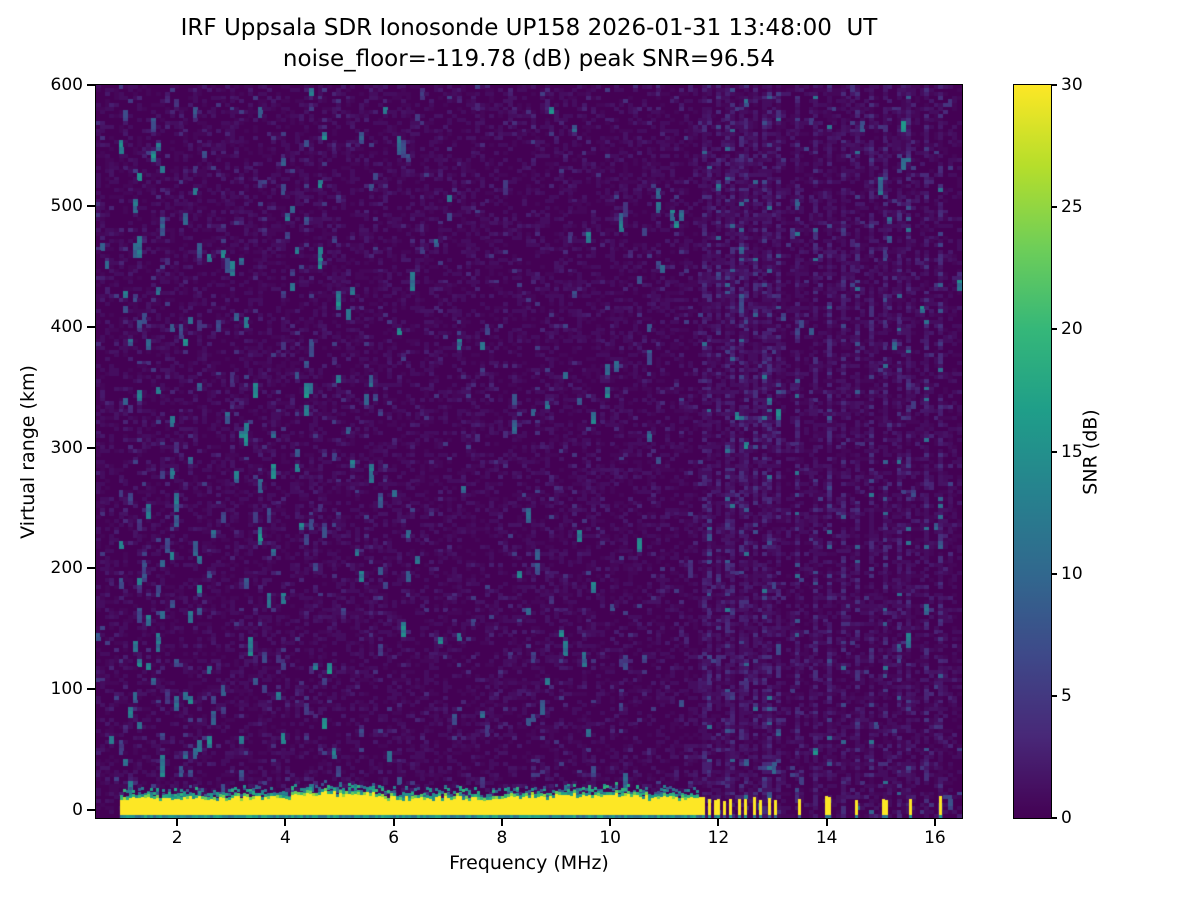 This screenshot has width=1200, height=900. What do you see at coordinates (394, 838) in the screenshot?
I see `x-tick-label: 6` at bounding box center [394, 838].